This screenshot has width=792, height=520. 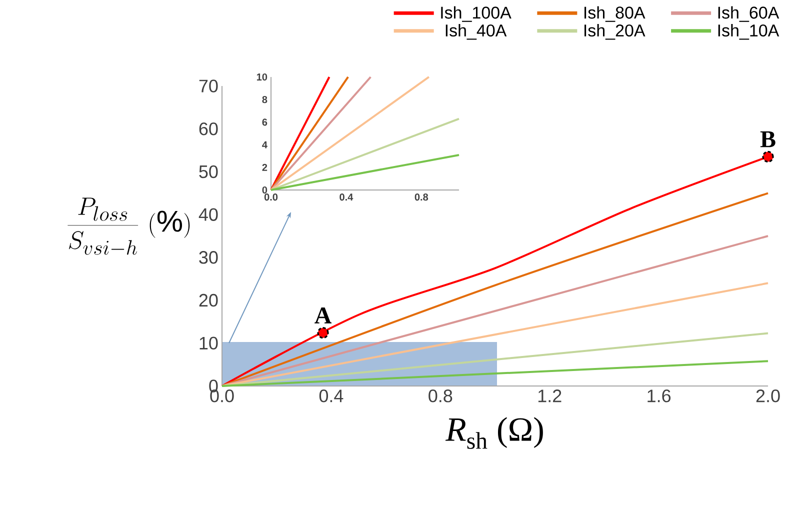 What do you see at coordinates (749, 14) in the screenshot?
I see `legend-label: Ish_60A` at bounding box center [749, 14].